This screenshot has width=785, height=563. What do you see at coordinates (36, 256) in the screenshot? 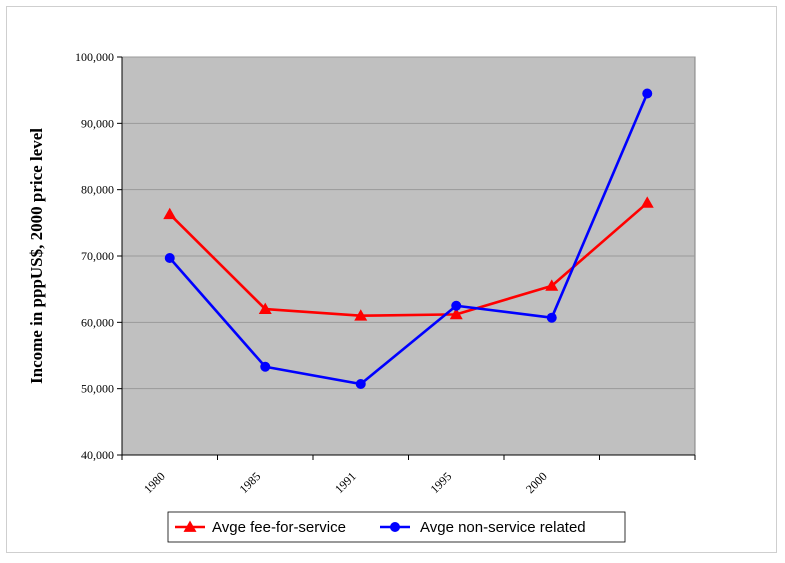
I see `y-axis-label: Income in pppUS$, 2000 price level` at bounding box center [36, 256].